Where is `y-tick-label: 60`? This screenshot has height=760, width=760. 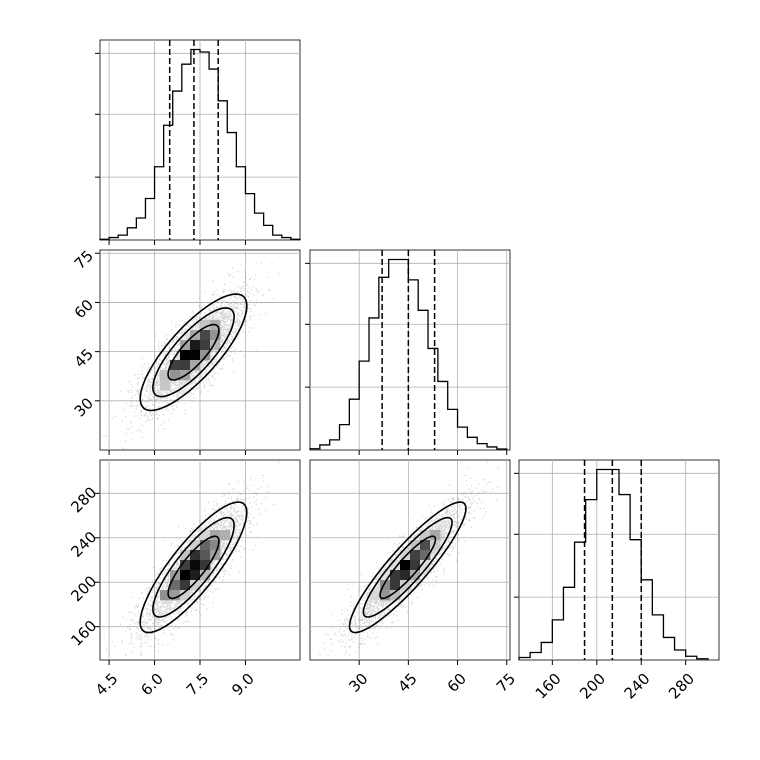 y-tick-label: 60 is located at coordinates (84, 309).